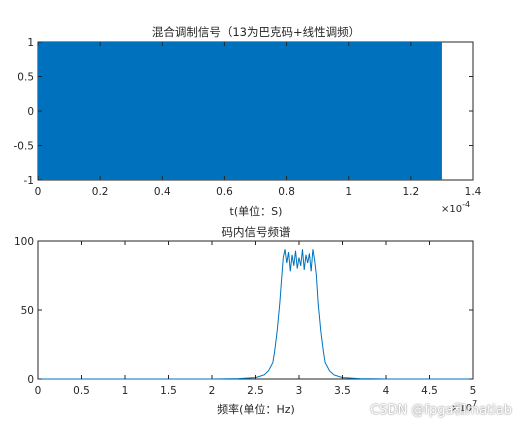  What do you see at coordinates (27, 311) in the screenshot?
I see `spectrum-y-tick-label: 50` at bounding box center [27, 311].